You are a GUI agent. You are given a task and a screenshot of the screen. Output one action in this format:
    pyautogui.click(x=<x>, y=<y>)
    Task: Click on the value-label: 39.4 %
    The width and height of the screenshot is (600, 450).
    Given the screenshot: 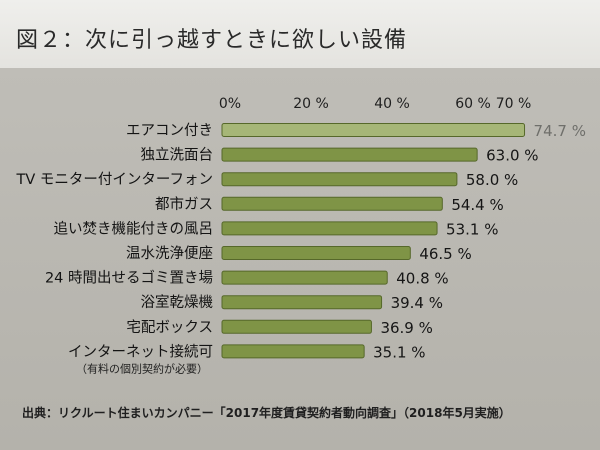 What is the action you would take?
    pyautogui.click(x=417, y=303)
    